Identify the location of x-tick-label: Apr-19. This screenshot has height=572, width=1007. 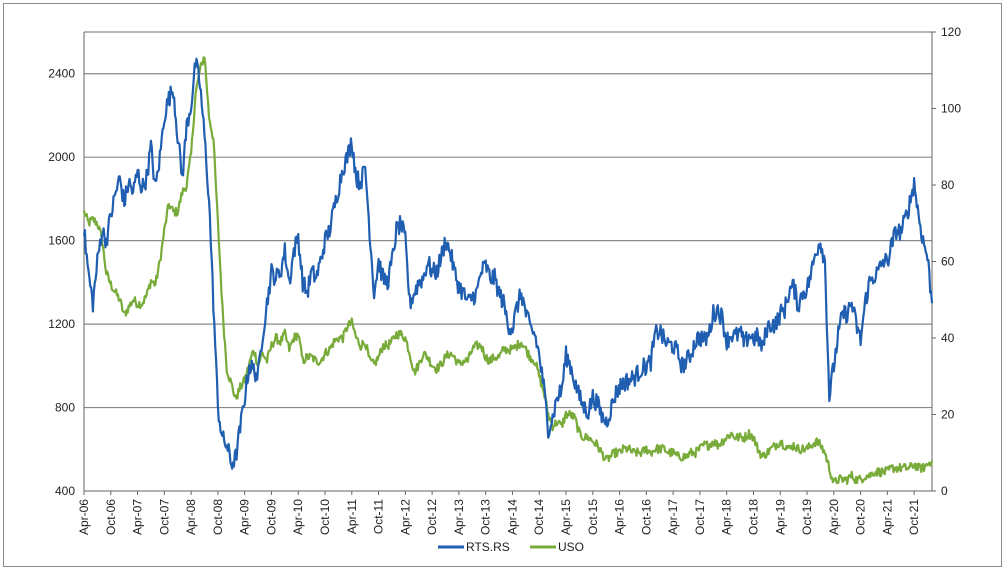
(780, 517).